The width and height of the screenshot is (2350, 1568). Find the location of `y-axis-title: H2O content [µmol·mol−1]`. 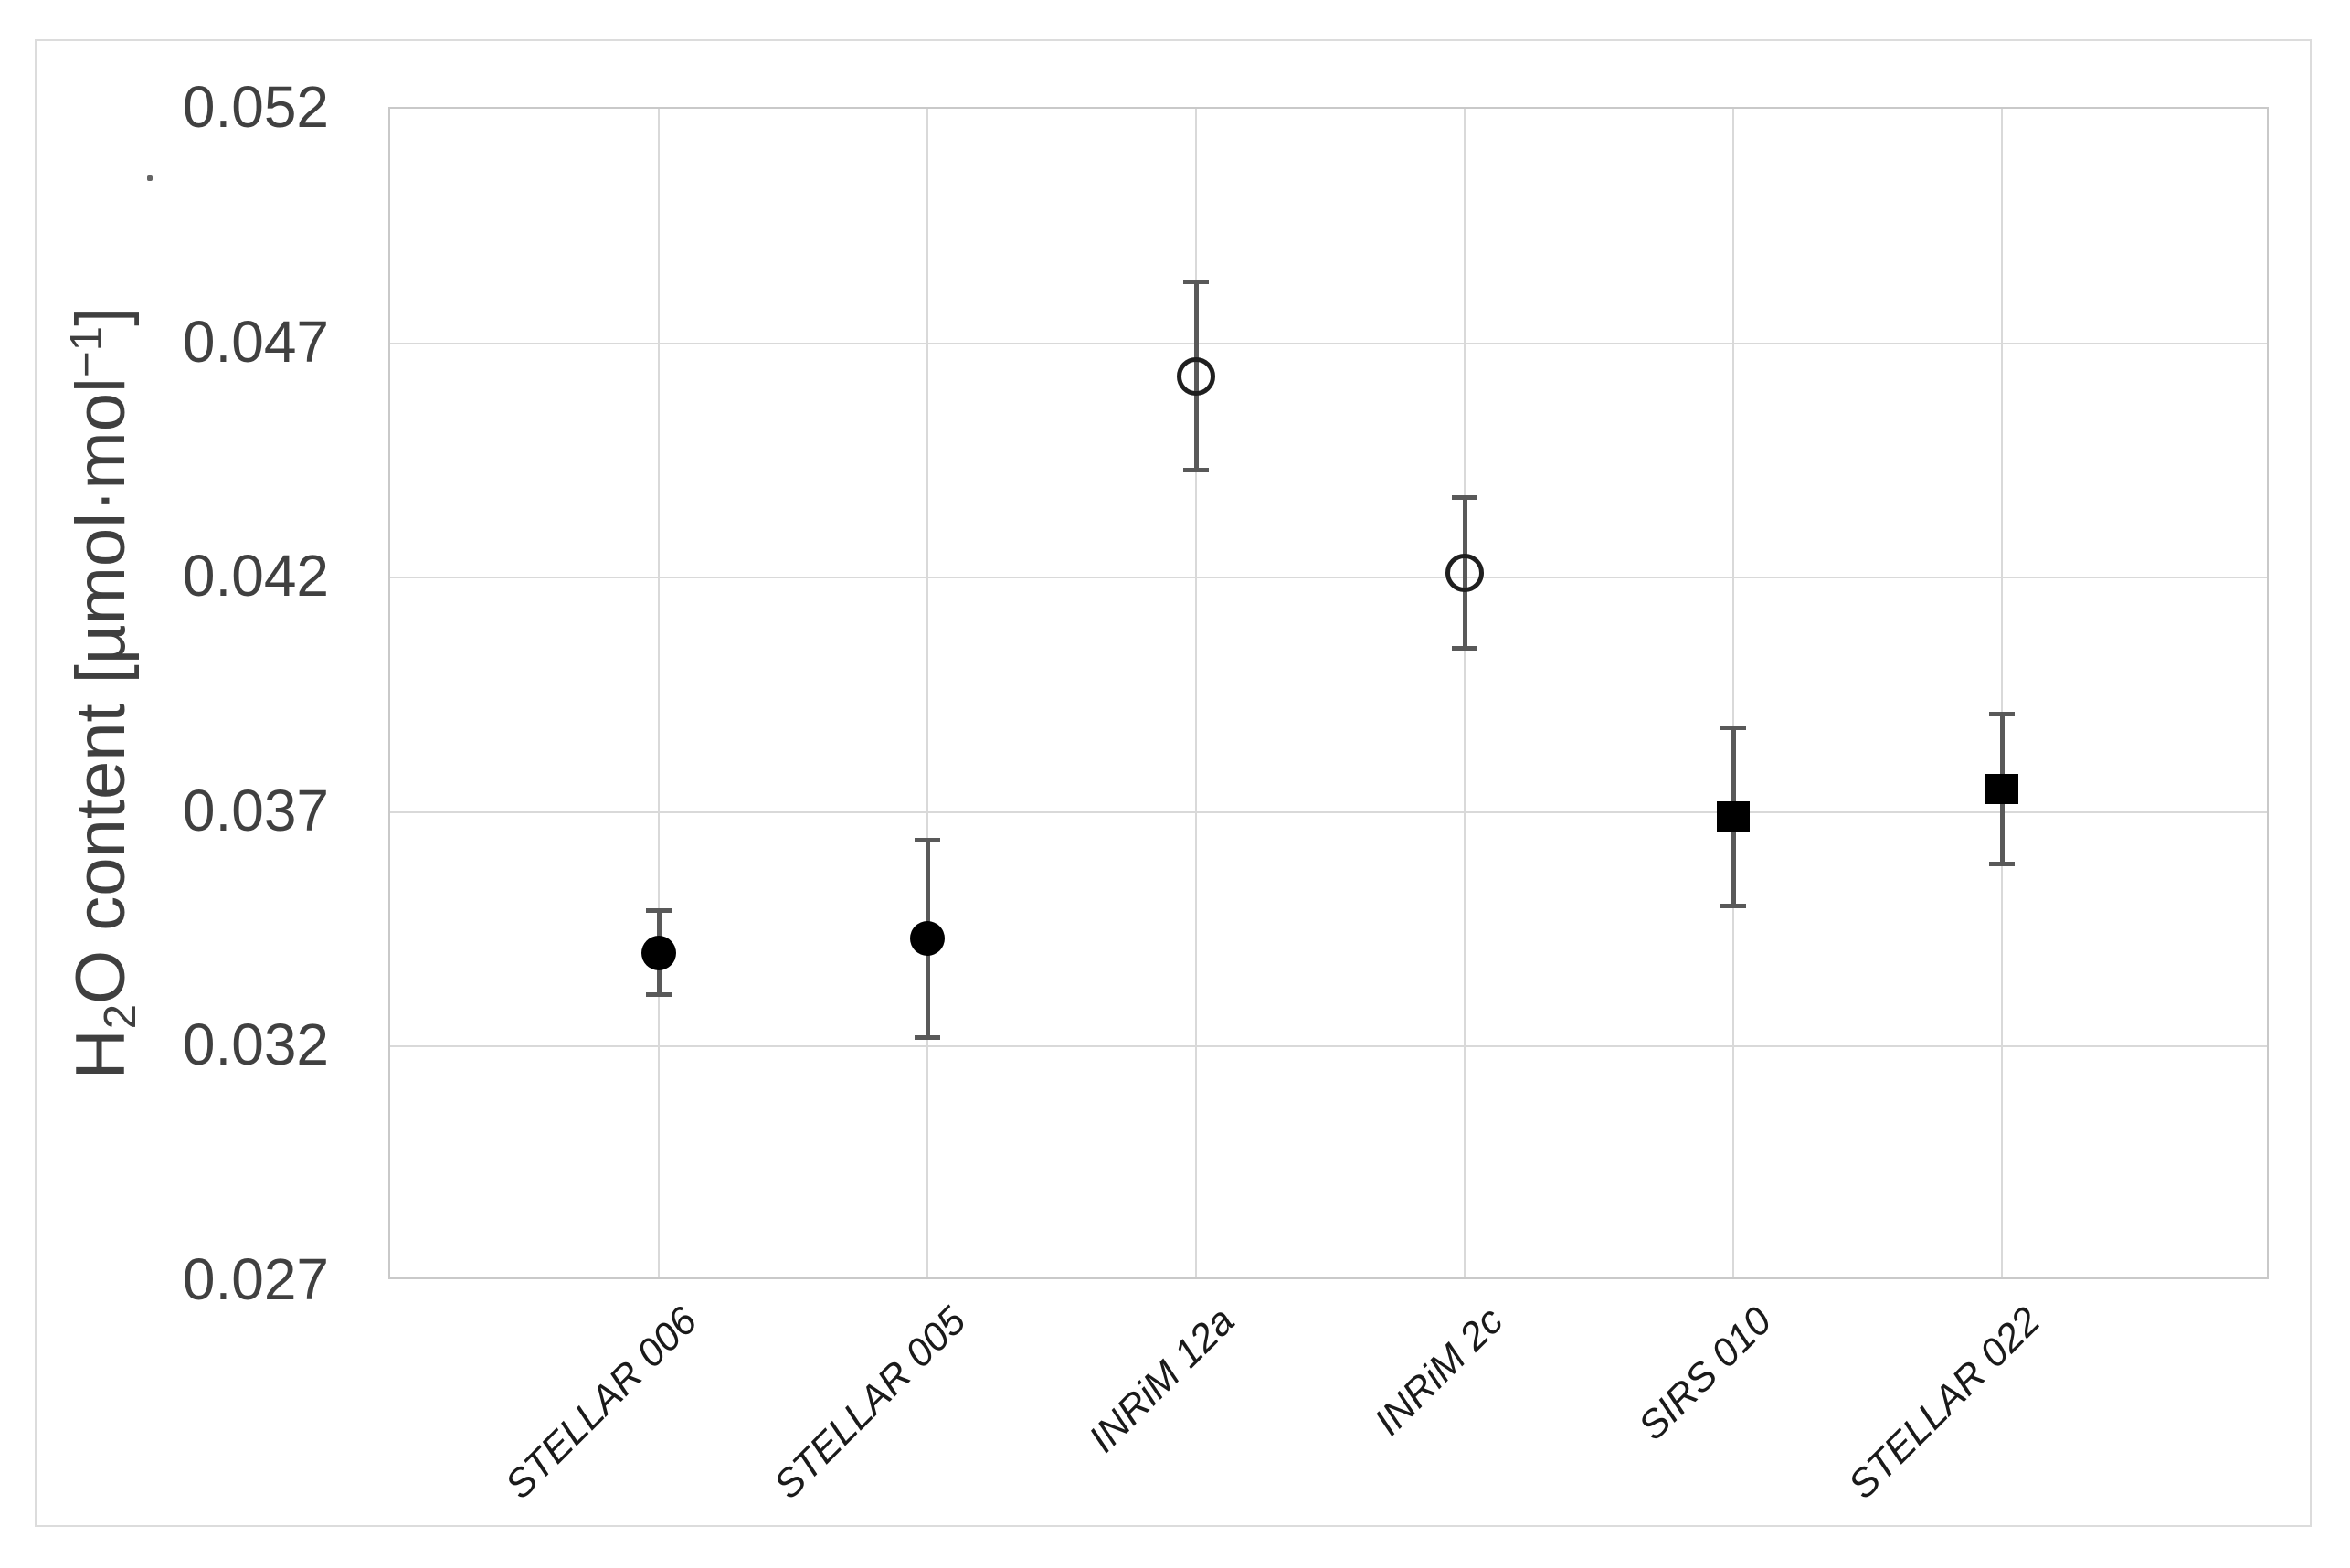

y-axis-title: H2O content [µmol·mol−1] is located at coordinates (104, 693).